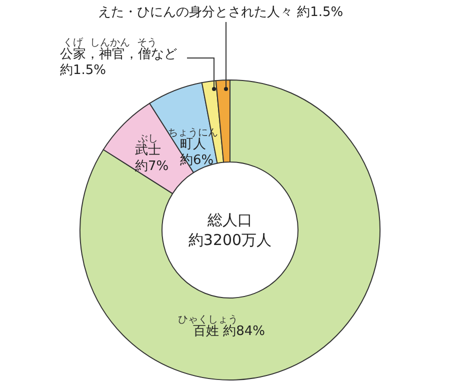  Describe the element at coordinates (148, 139) in the screenshot. I see `text: ぶし` at that location.